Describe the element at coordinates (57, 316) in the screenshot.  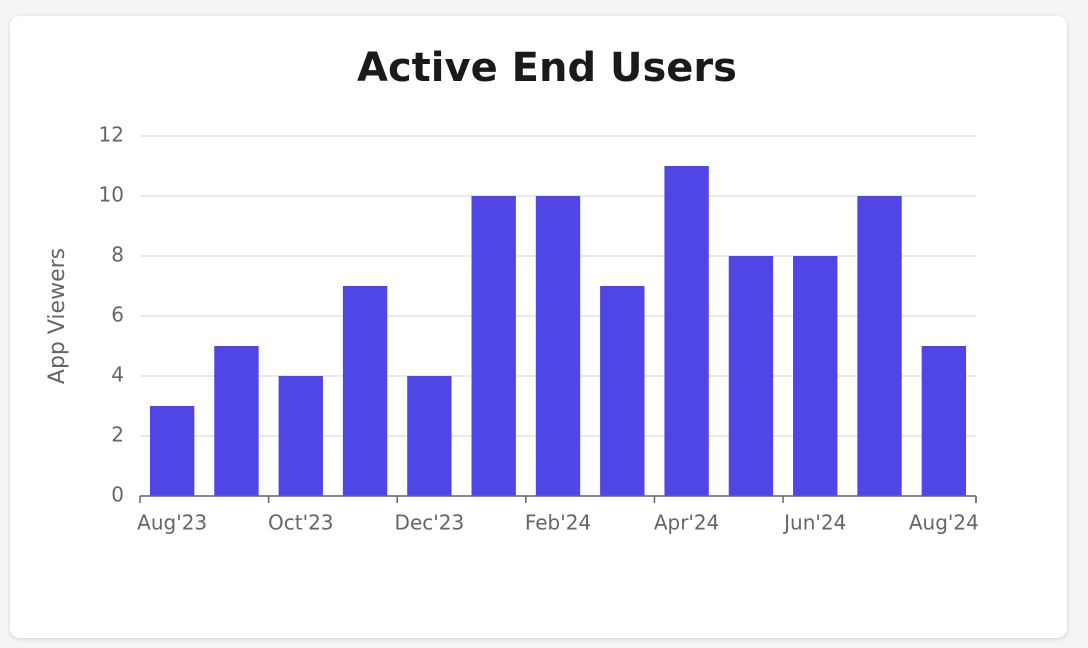
I see `y-axis-label: App Viewers` at that location.